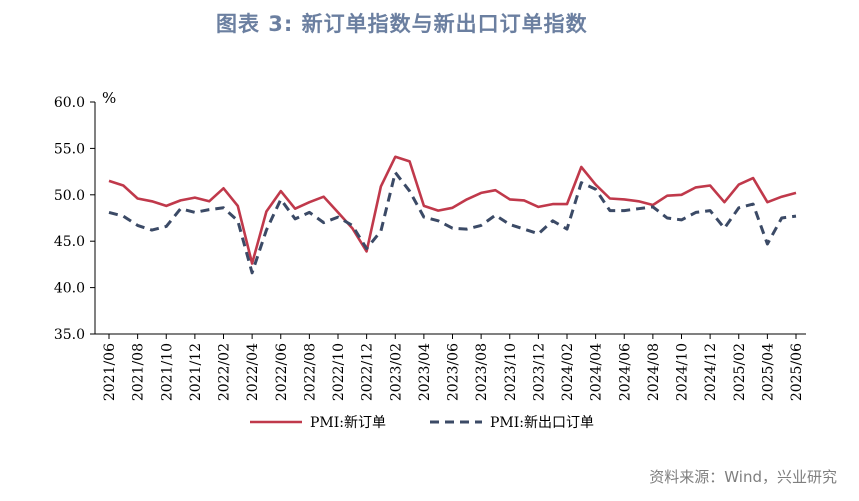  What do you see at coordinates (542, 423) in the screenshot?
I see `legend-label-new-export-orders: PMI:新出口订单` at bounding box center [542, 423].